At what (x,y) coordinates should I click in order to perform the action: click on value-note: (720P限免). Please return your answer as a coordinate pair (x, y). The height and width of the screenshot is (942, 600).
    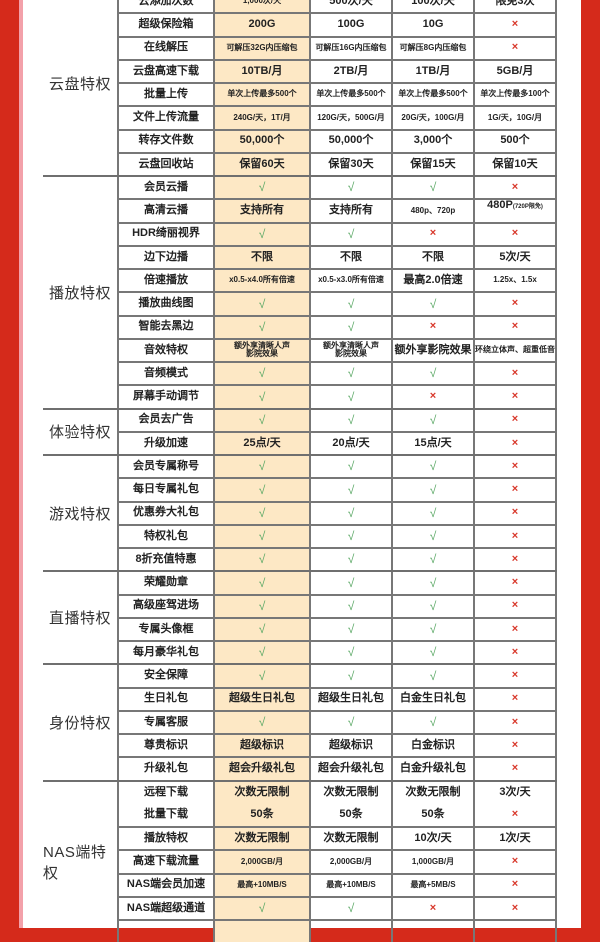
    Looking at the image, I should click on (528, 207).